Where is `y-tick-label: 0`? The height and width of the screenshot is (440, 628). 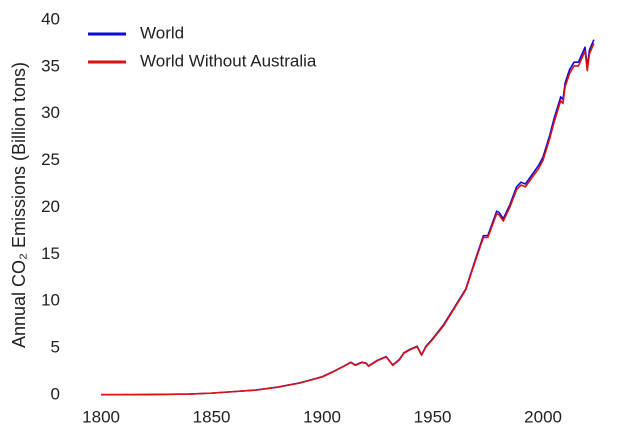
y-tick-label: 0 is located at coordinates (55, 393).